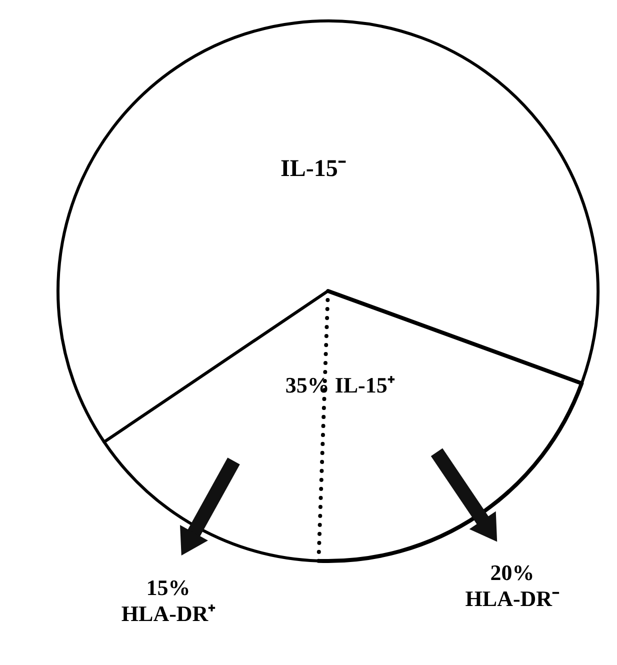 This screenshot has height=665, width=617. What do you see at coordinates (512, 573) in the screenshot?
I see `data-label: 20%` at bounding box center [512, 573].